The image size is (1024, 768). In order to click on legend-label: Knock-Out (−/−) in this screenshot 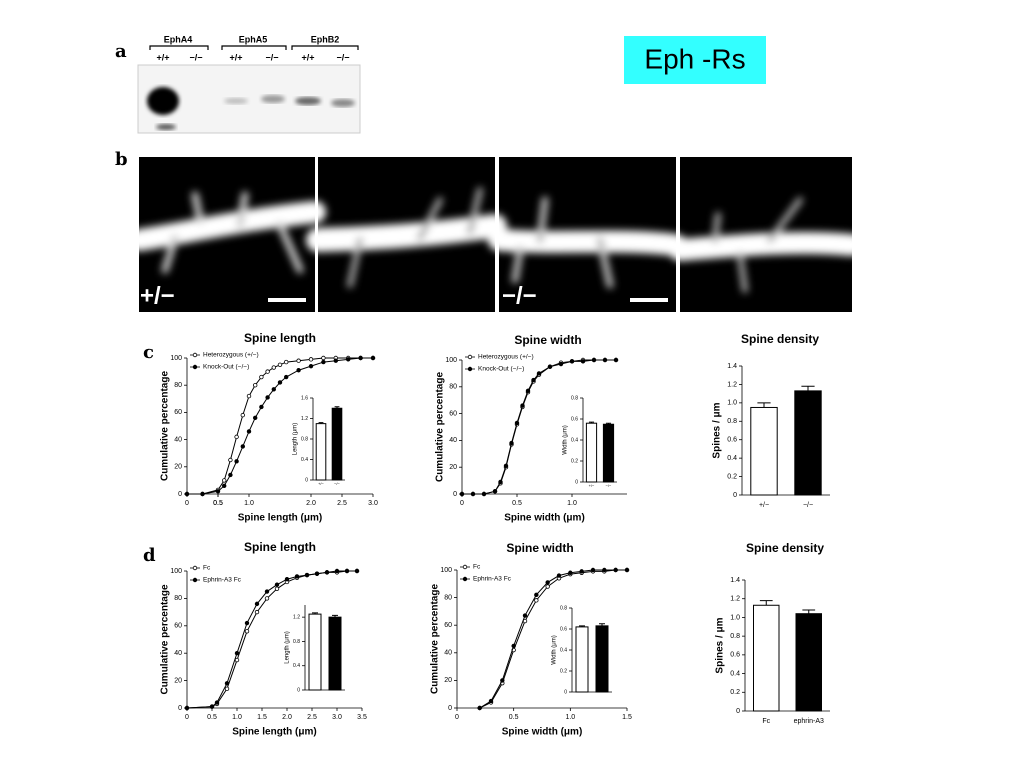, I will do `click(226, 367)`.